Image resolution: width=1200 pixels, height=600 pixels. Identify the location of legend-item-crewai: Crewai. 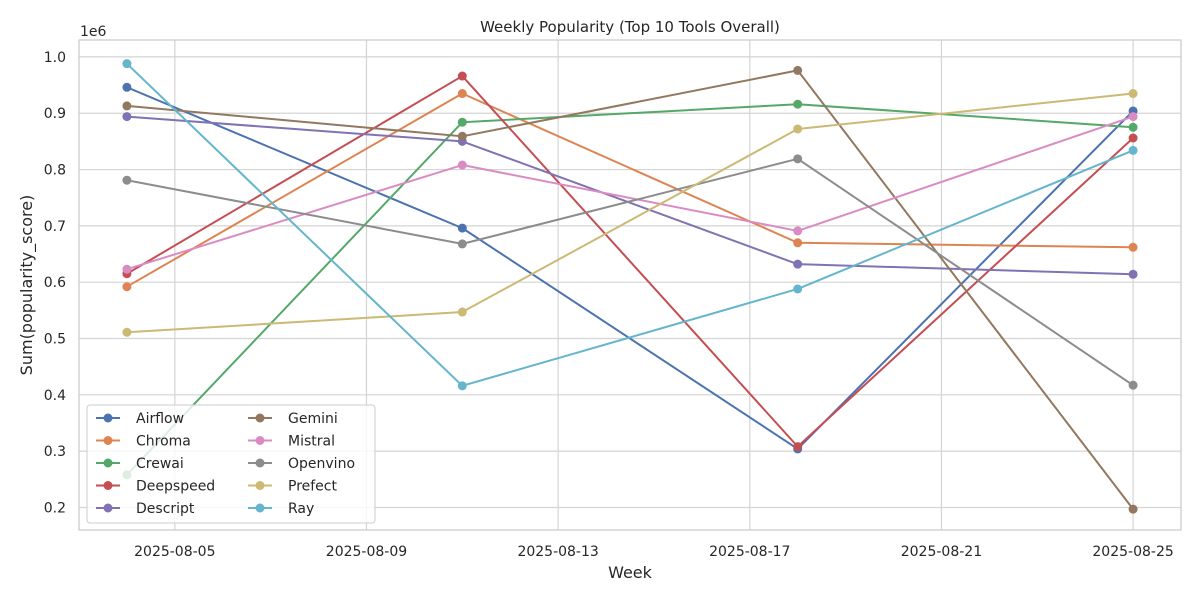
(140, 464).